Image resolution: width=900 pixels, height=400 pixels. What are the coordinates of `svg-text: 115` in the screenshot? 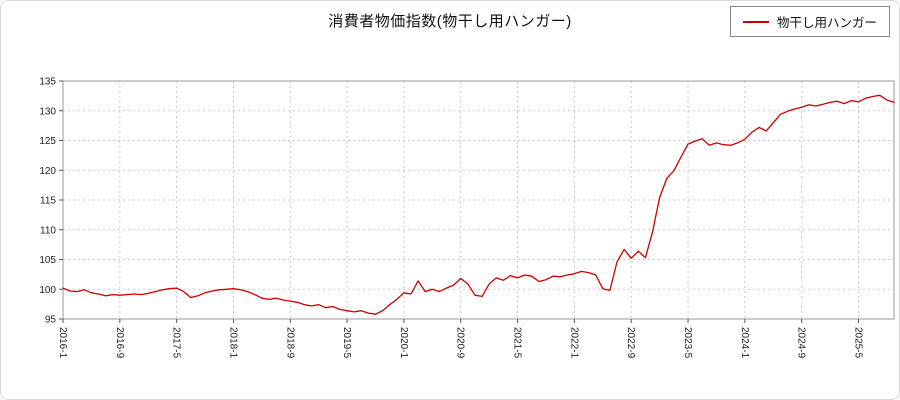 It's located at (48, 201).